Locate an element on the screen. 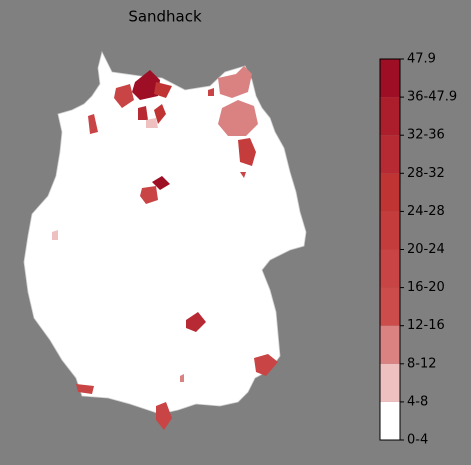  colorbar-label: 0-4 is located at coordinates (417, 440).